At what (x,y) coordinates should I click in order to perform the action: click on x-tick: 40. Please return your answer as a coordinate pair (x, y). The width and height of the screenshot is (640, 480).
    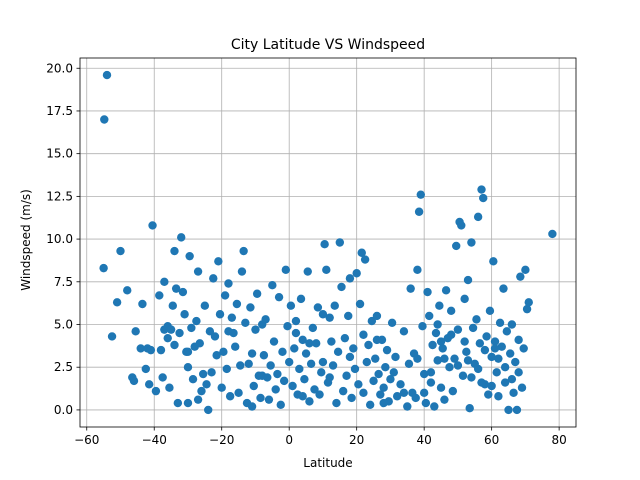
    Looking at the image, I should click on (424, 437).